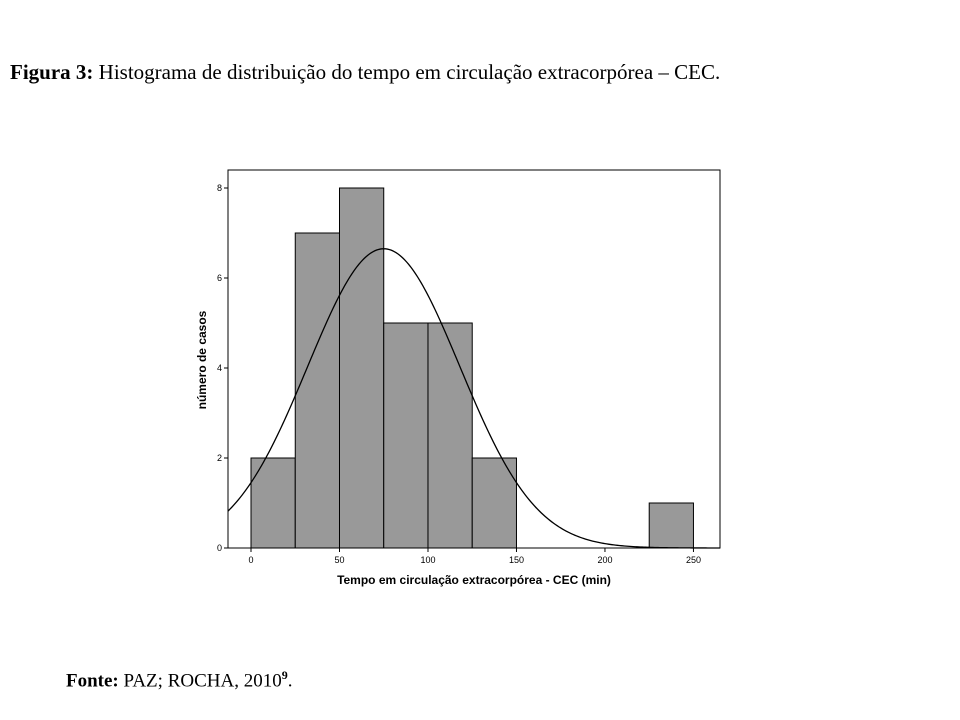 The height and width of the screenshot is (720, 960). What do you see at coordinates (219, 458) in the screenshot?
I see `y-tick-label: 2` at bounding box center [219, 458].